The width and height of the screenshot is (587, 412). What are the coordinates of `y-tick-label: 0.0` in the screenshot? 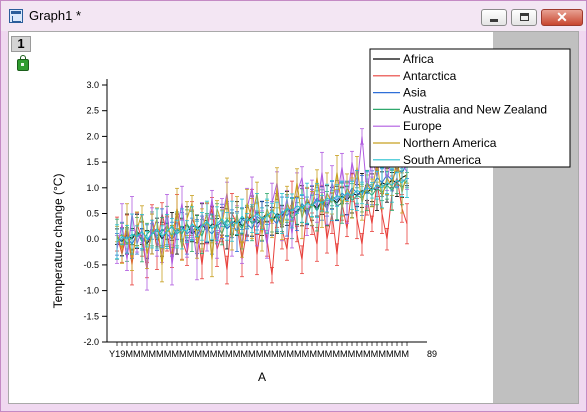 It's located at (92, 239).